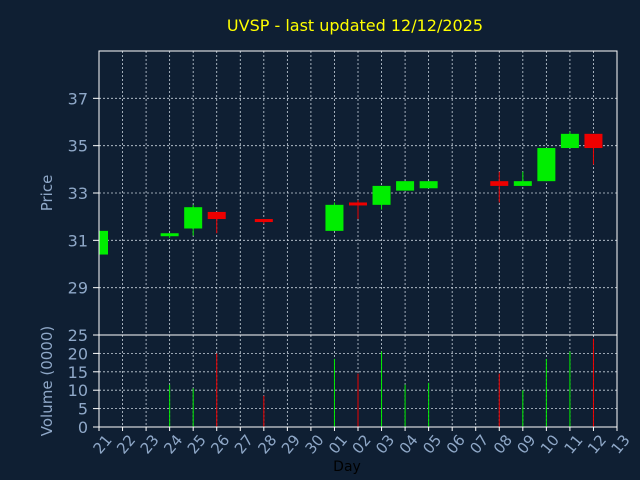  What do you see at coordinates (78, 98) in the screenshot?
I see `price-tick-label: 37` at bounding box center [78, 98].